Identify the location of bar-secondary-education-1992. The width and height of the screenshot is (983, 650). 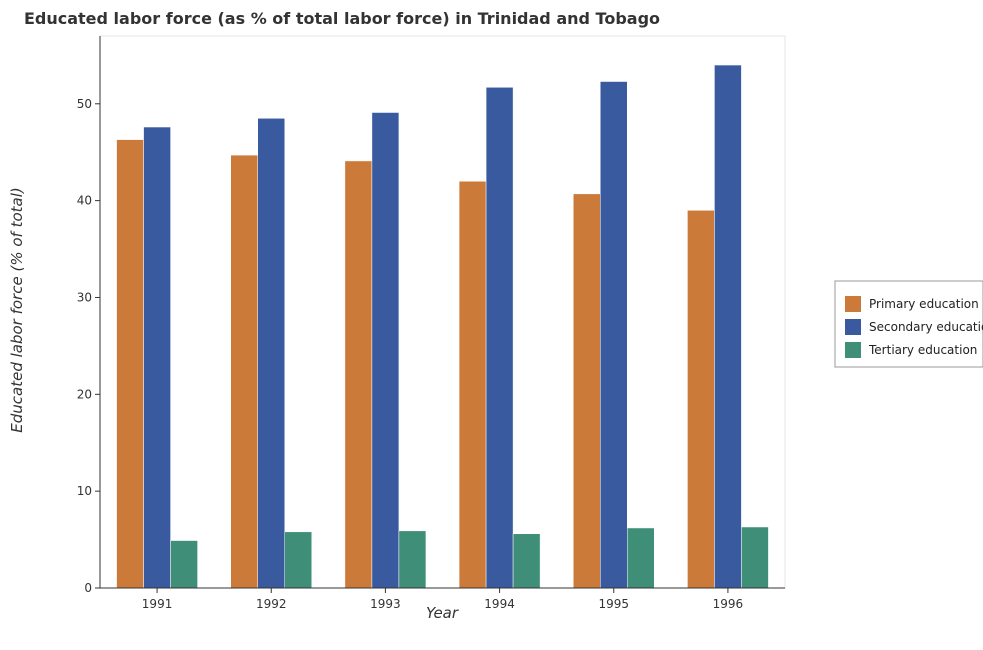
(271, 353).